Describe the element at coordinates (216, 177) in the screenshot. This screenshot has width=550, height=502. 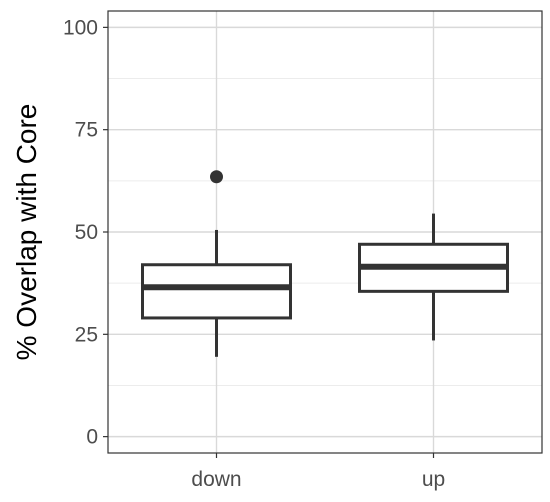
I see `outlier-point` at that location.